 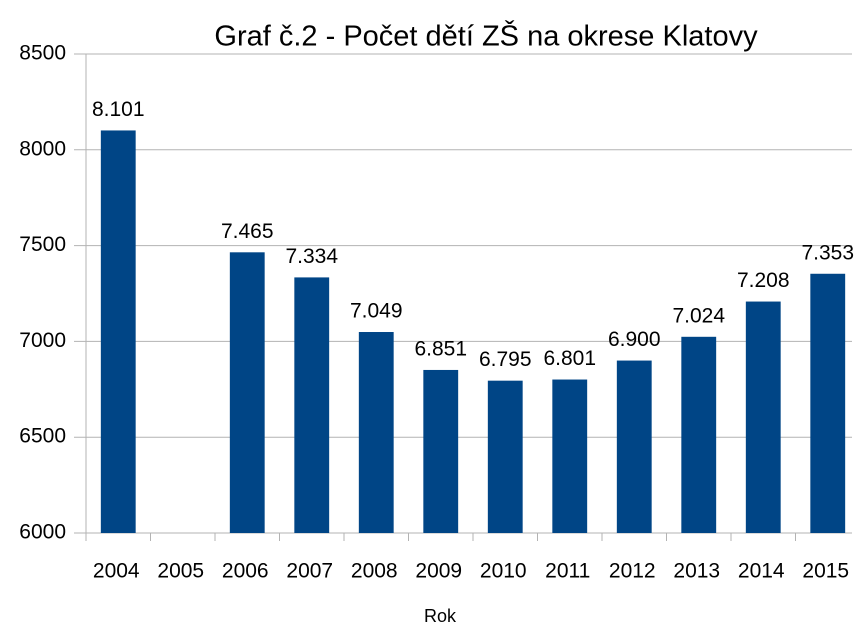 What do you see at coordinates (247, 231) in the screenshot?
I see `value-label: 7.465` at bounding box center [247, 231].